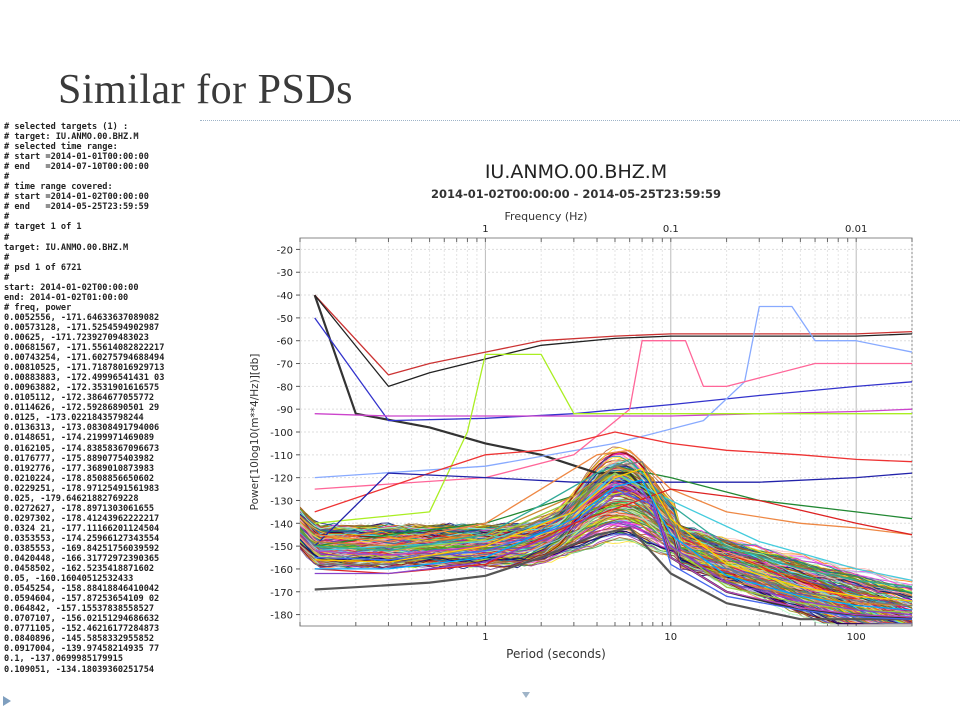  Describe the element at coordinates (82, 589) in the screenshot. I see `code-line: 0.0545254, -158.88418846410042` at that location.